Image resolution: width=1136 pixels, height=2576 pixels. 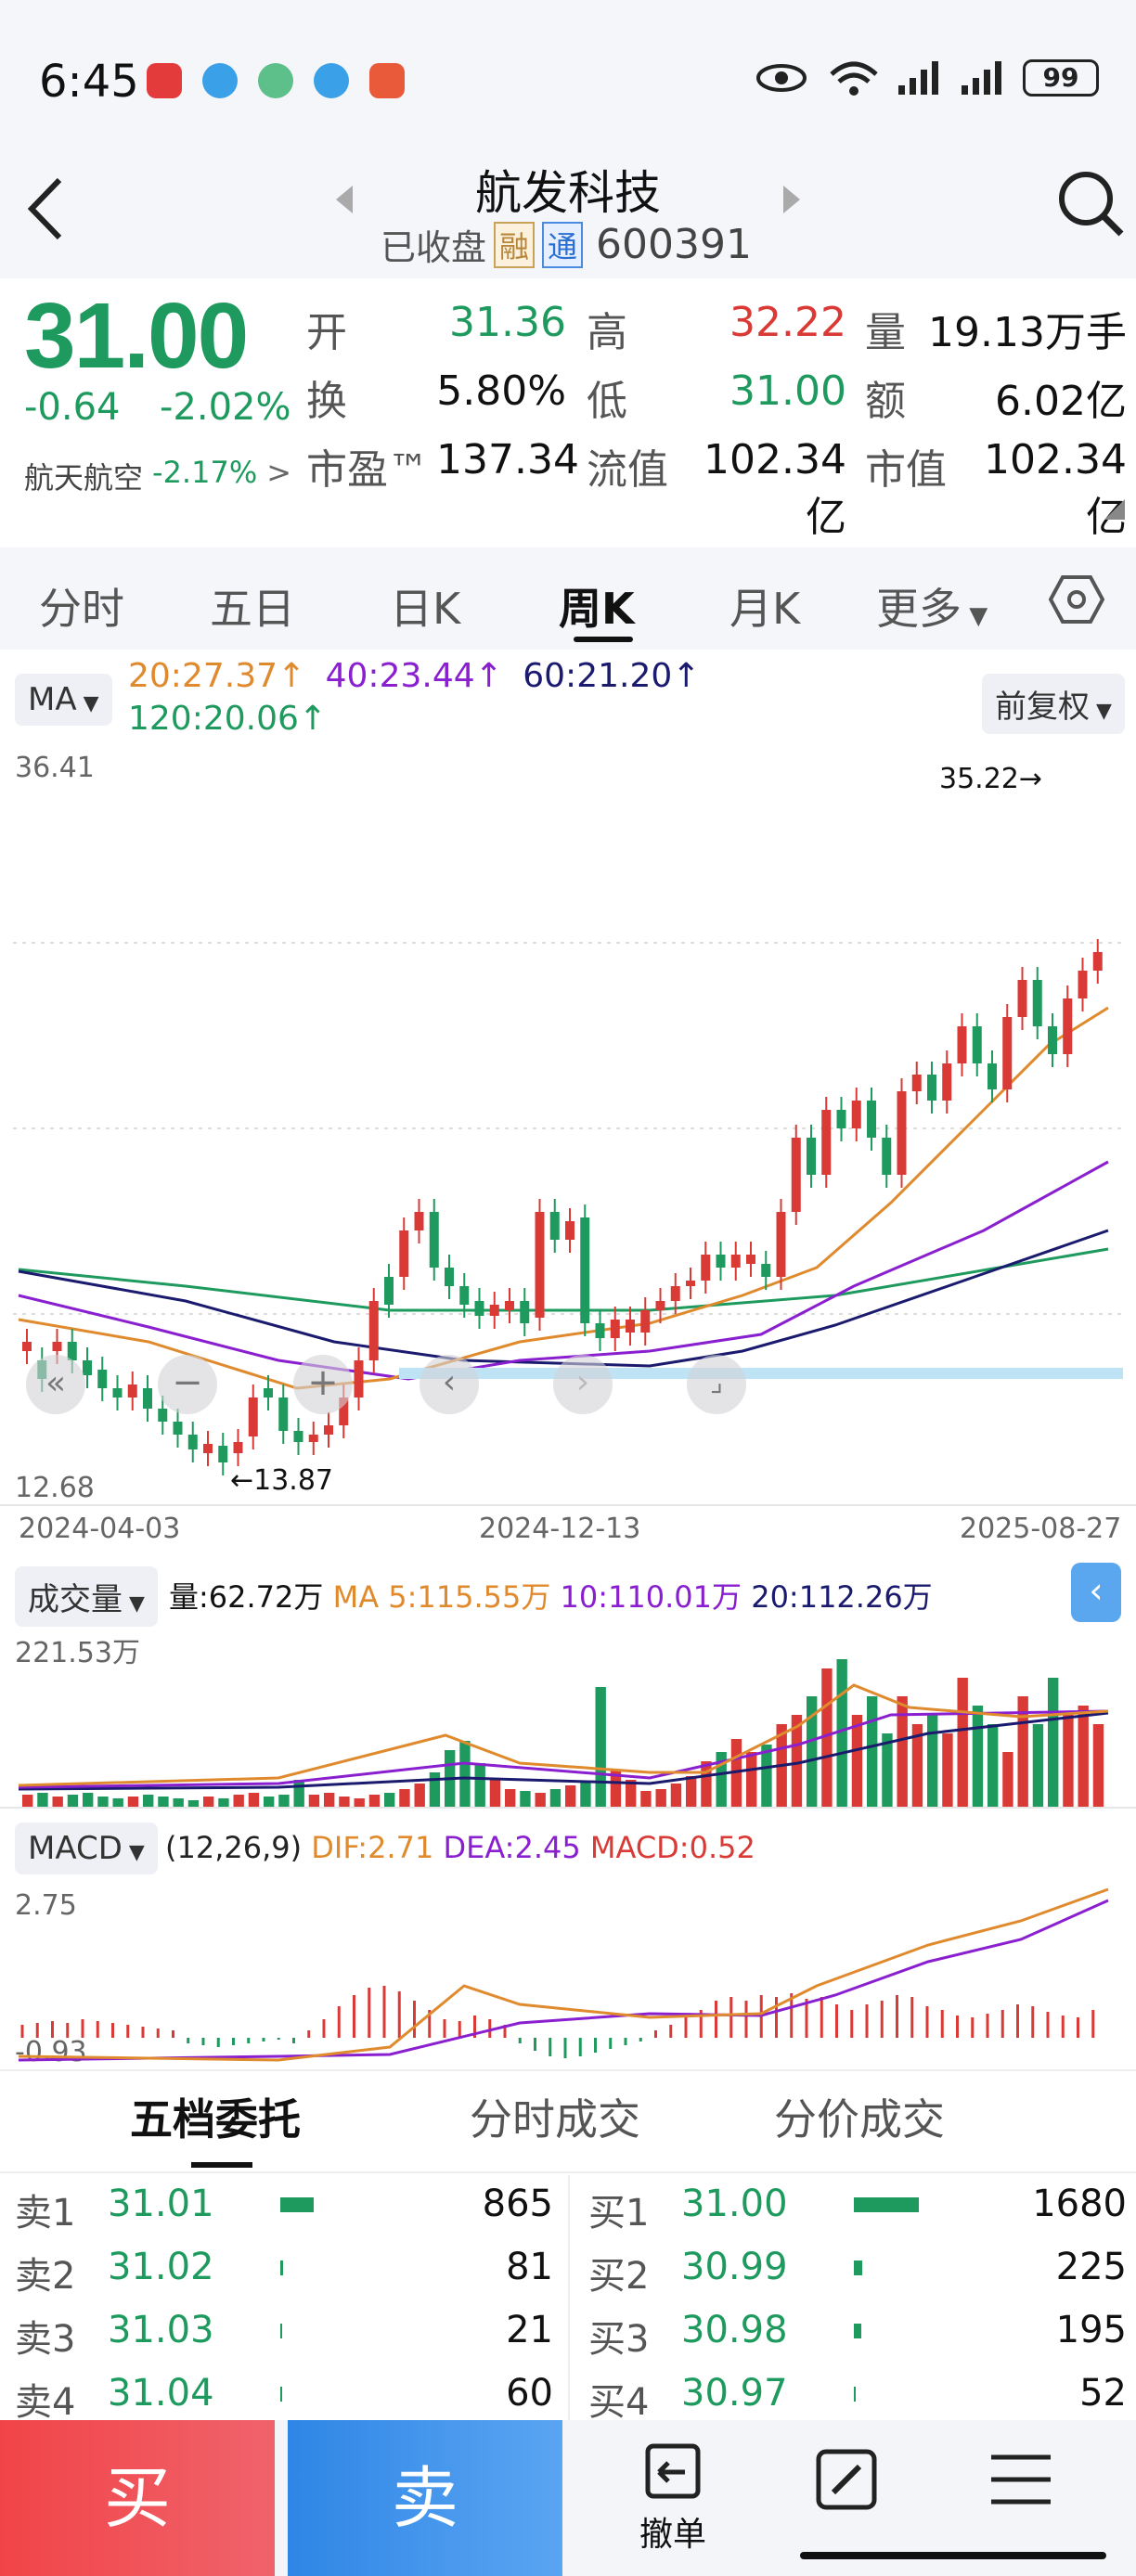 What do you see at coordinates (568, 193) in the screenshot?
I see `stock-name: 航发科技` at bounding box center [568, 193].